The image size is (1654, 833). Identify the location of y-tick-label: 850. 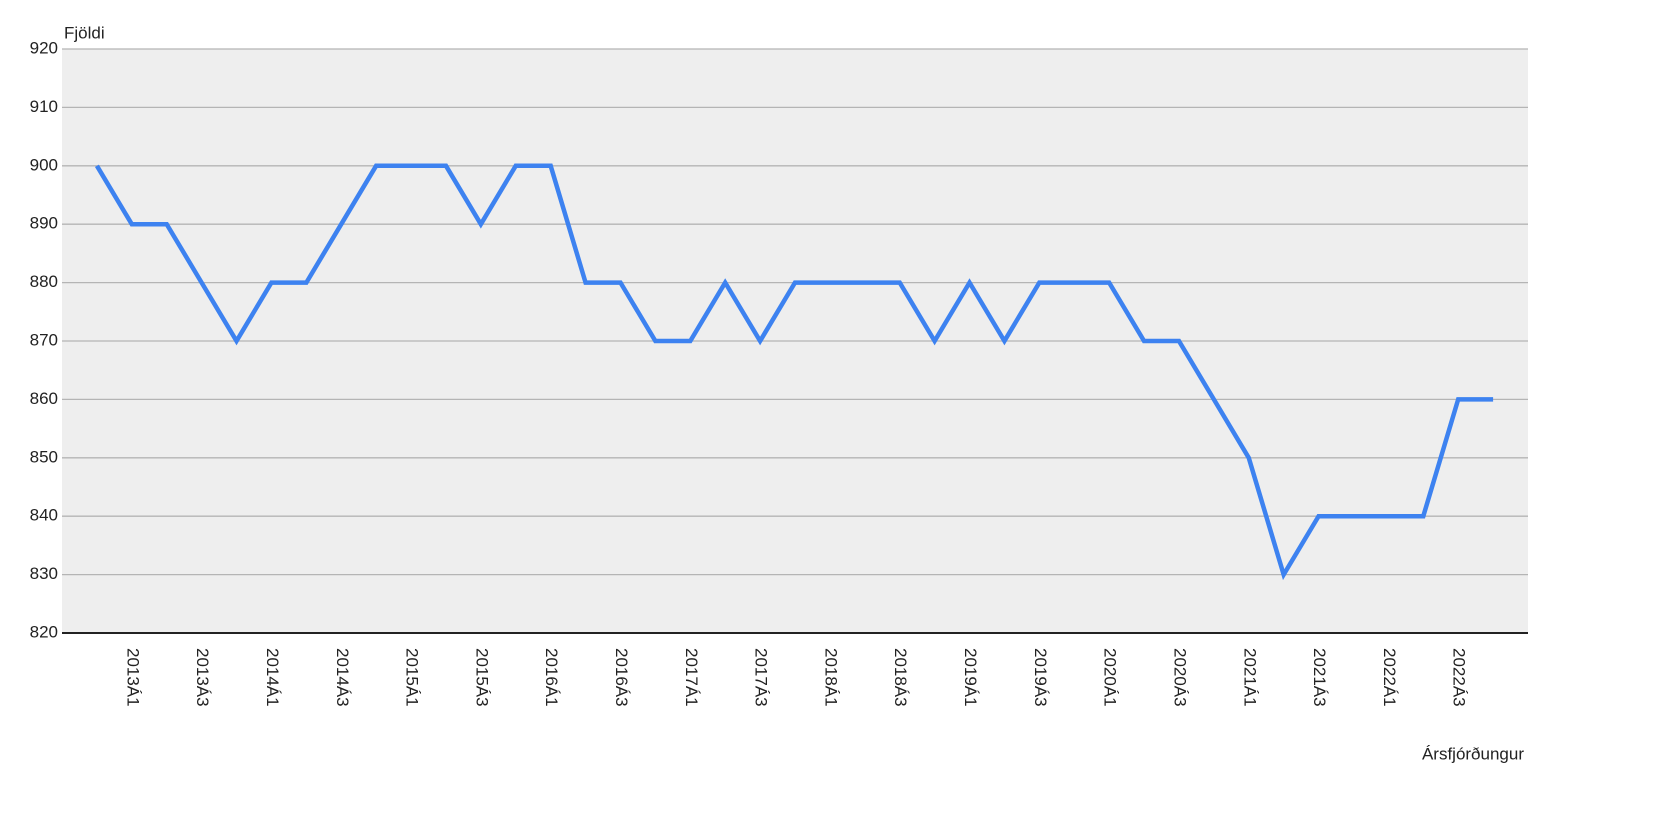
(44, 456).